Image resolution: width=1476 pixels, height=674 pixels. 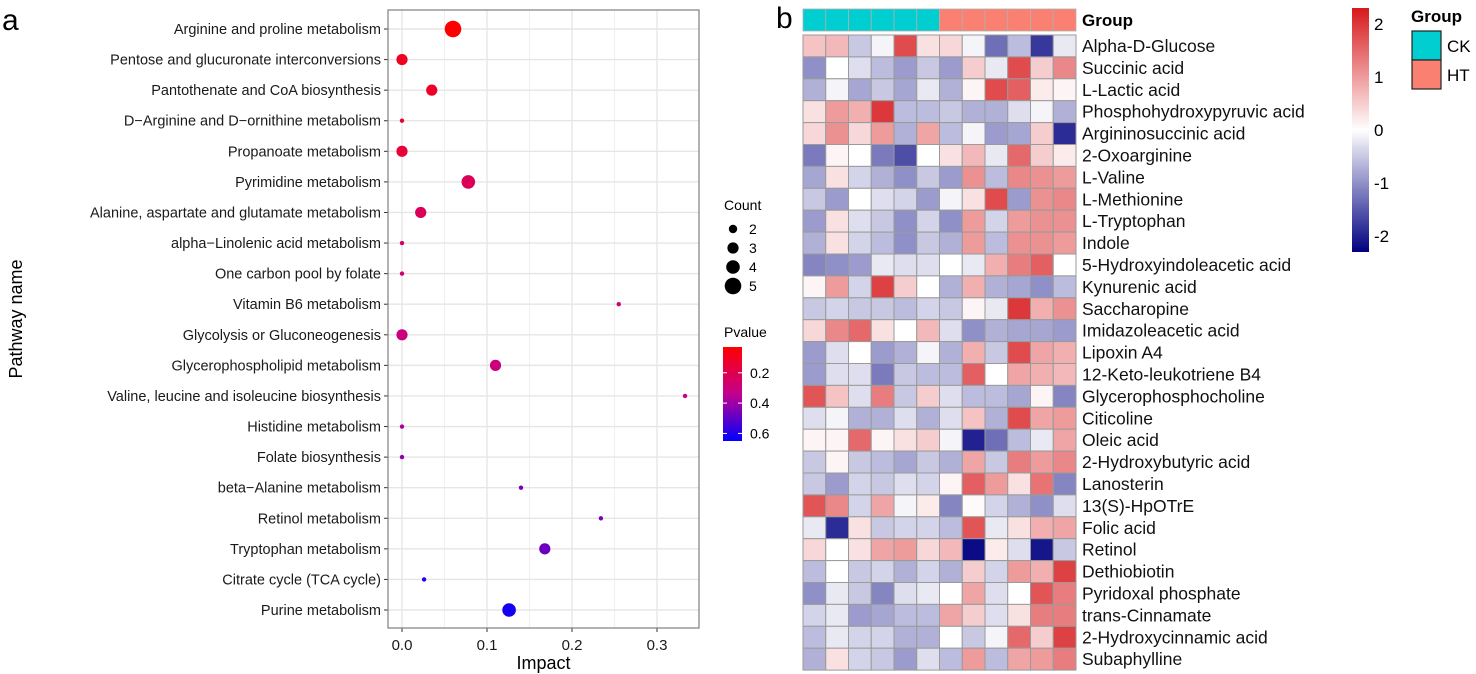 What do you see at coordinates (1137, 156) in the screenshot?
I see `row-label: 2-Oxoarginine` at bounding box center [1137, 156].